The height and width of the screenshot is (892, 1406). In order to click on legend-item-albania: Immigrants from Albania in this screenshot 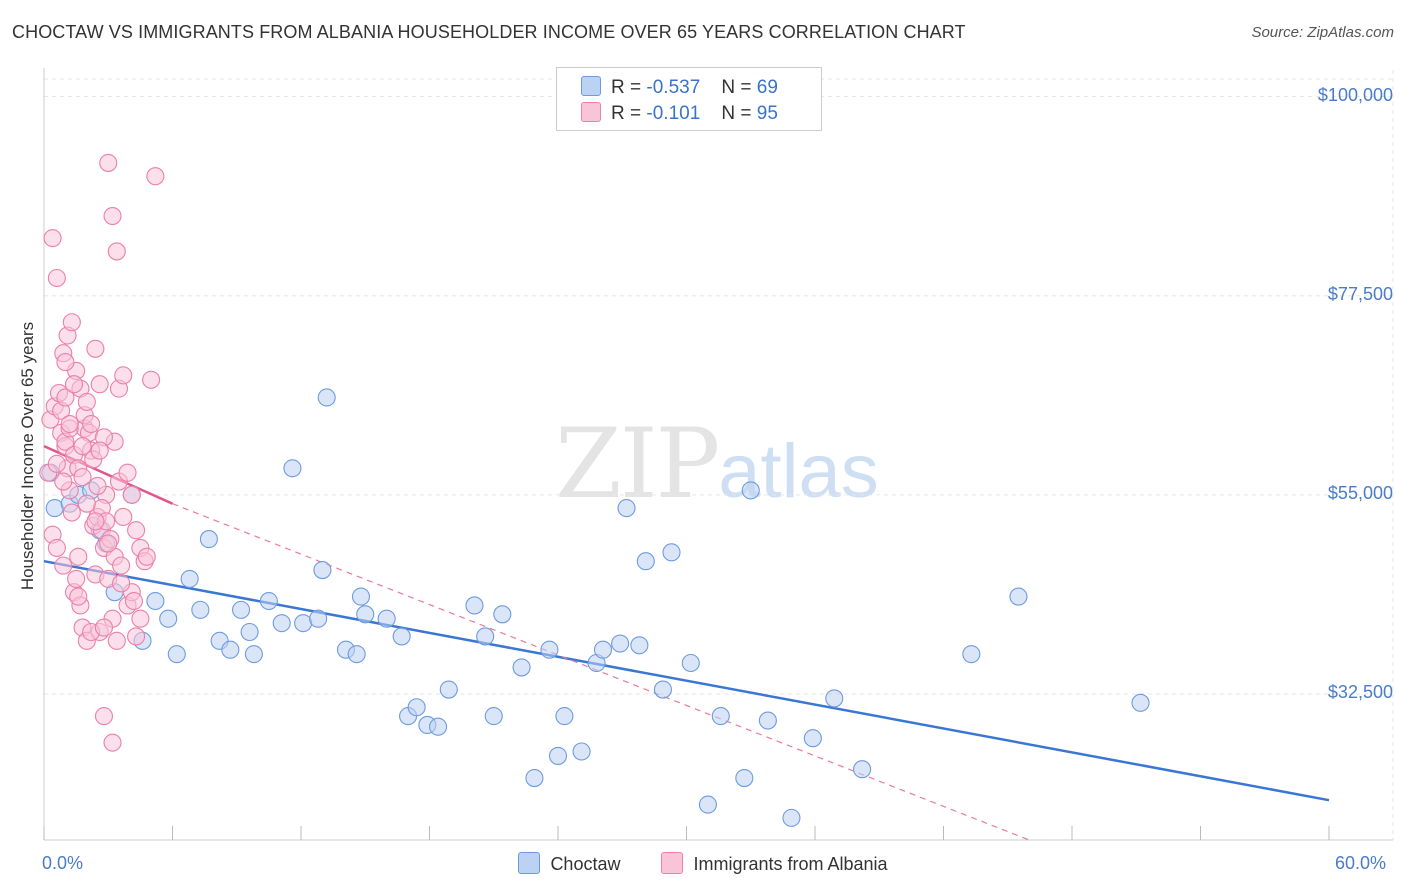, I will do `click(774, 863)`.